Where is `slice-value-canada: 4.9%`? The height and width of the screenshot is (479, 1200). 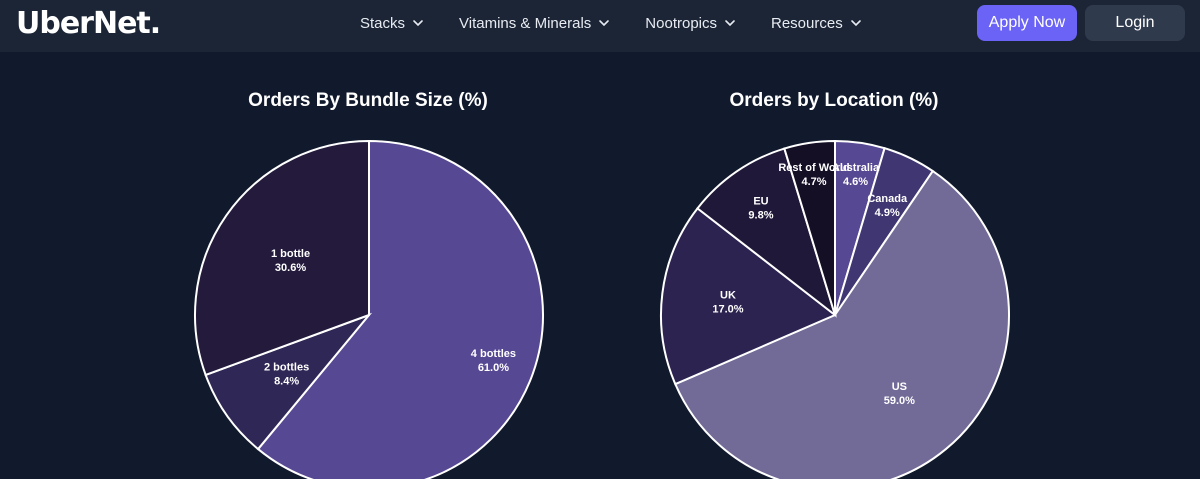
slice-value-canada: 4.9% is located at coordinates (887, 213).